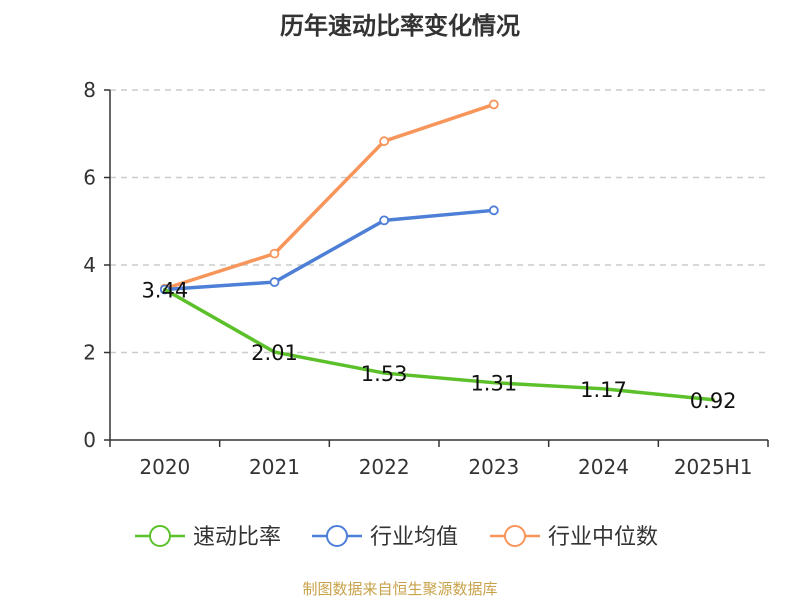  I want to click on data-label-2025H1: 0.92, so click(713, 401).